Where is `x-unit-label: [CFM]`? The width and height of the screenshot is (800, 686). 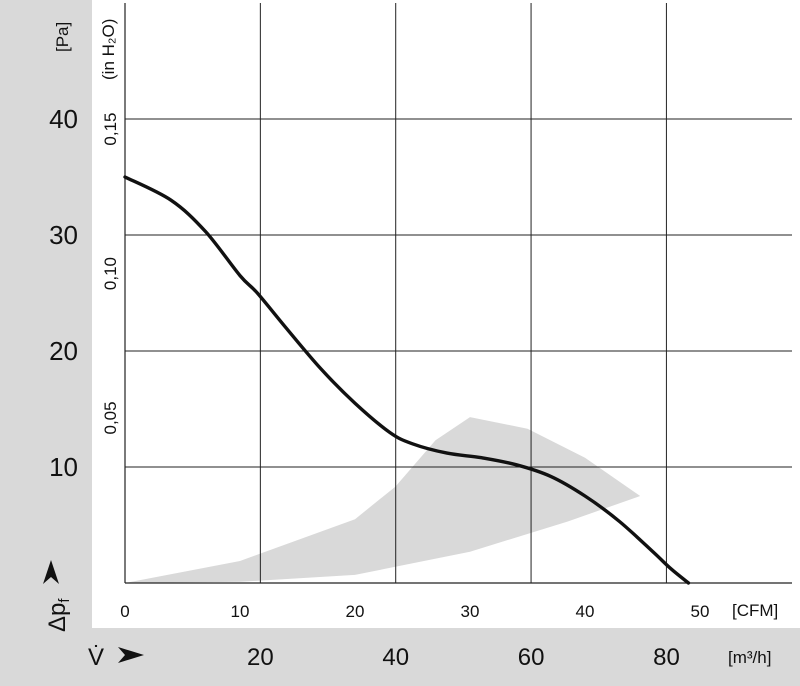 x-unit-label: [CFM] is located at coordinates (755, 610).